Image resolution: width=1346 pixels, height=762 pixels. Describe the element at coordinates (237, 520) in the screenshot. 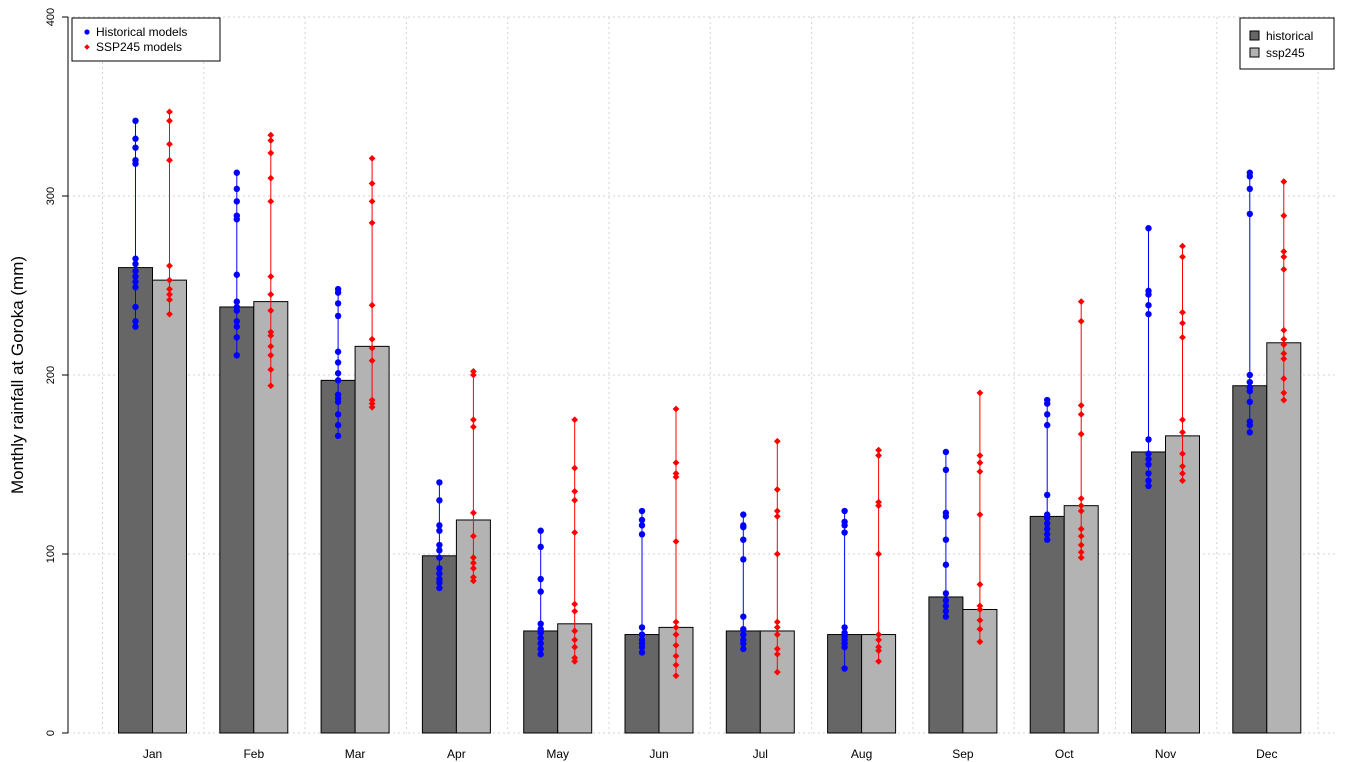

I see `bar-historical-feb` at that location.